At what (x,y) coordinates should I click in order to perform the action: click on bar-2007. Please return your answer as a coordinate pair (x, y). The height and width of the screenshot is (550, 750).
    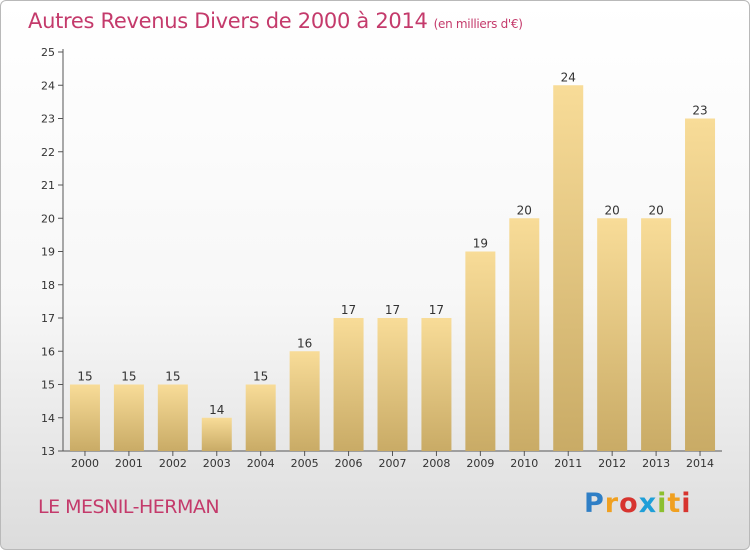
    Looking at the image, I should click on (392, 384).